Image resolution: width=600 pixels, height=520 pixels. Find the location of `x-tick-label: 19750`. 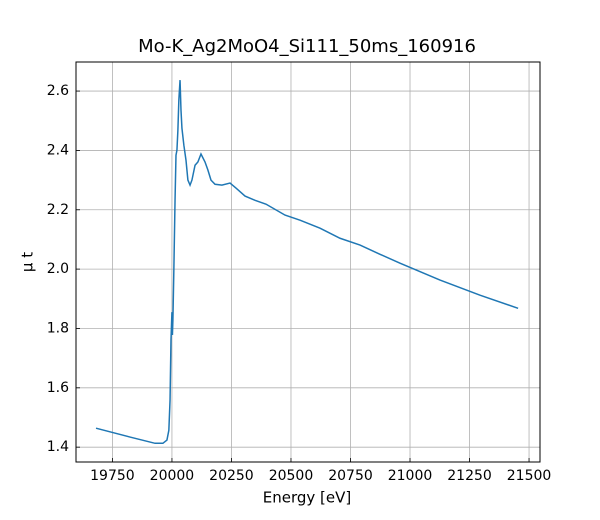

x-tick-label: 19750 is located at coordinates (112, 476).